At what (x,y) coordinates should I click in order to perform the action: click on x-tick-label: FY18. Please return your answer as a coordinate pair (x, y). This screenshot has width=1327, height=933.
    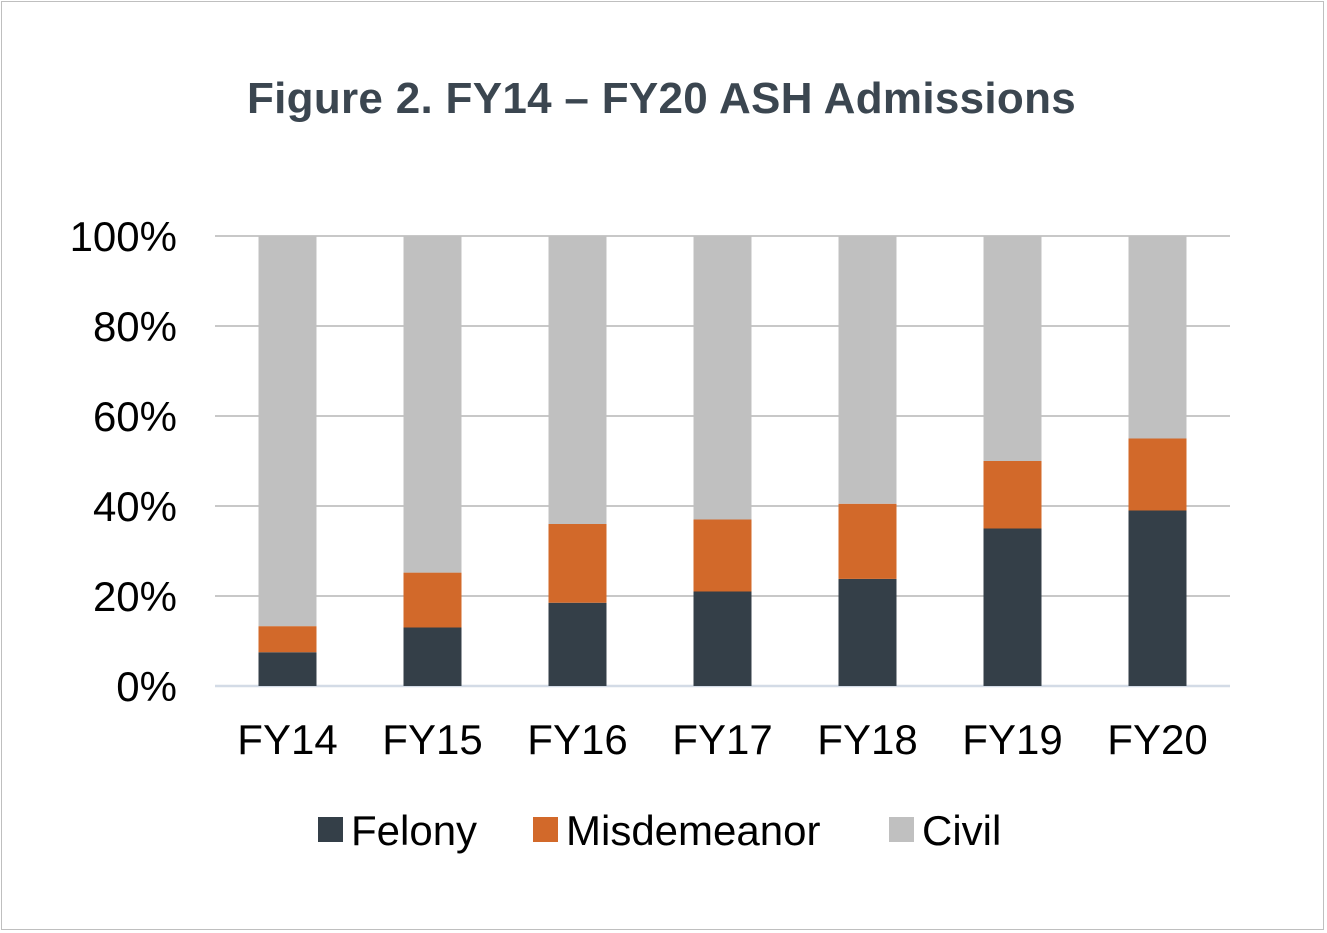
    Looking at the image, I should click on (867, 739).